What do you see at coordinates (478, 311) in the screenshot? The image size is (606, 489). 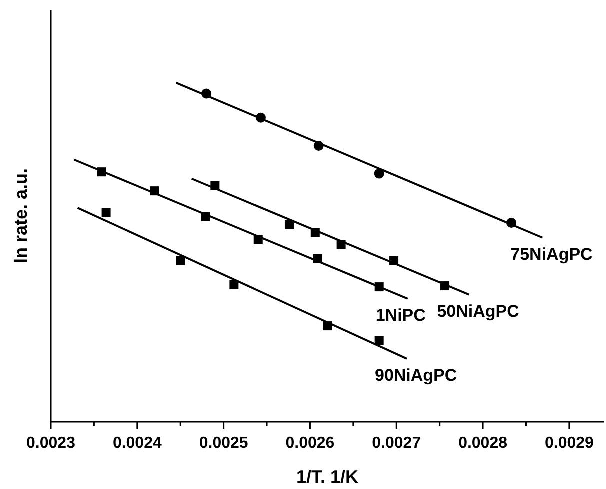 I see `series-label: 50NiAgPC` at bounding box center [478, 311].